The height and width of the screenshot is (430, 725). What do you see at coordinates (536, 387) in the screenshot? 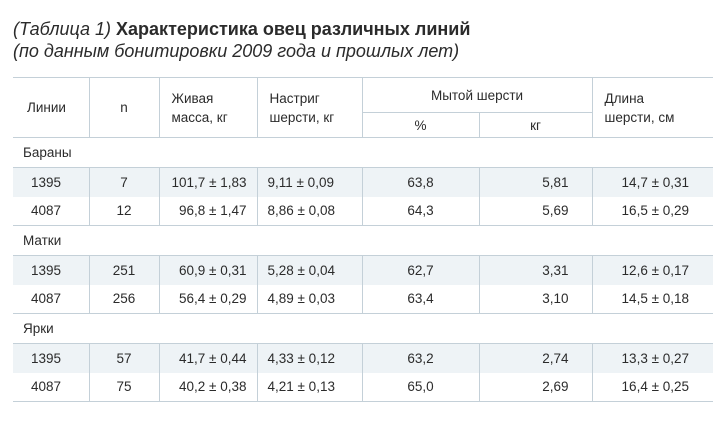
I see `cell-washed-kg: 2,69` at bounding box center [536, 387].